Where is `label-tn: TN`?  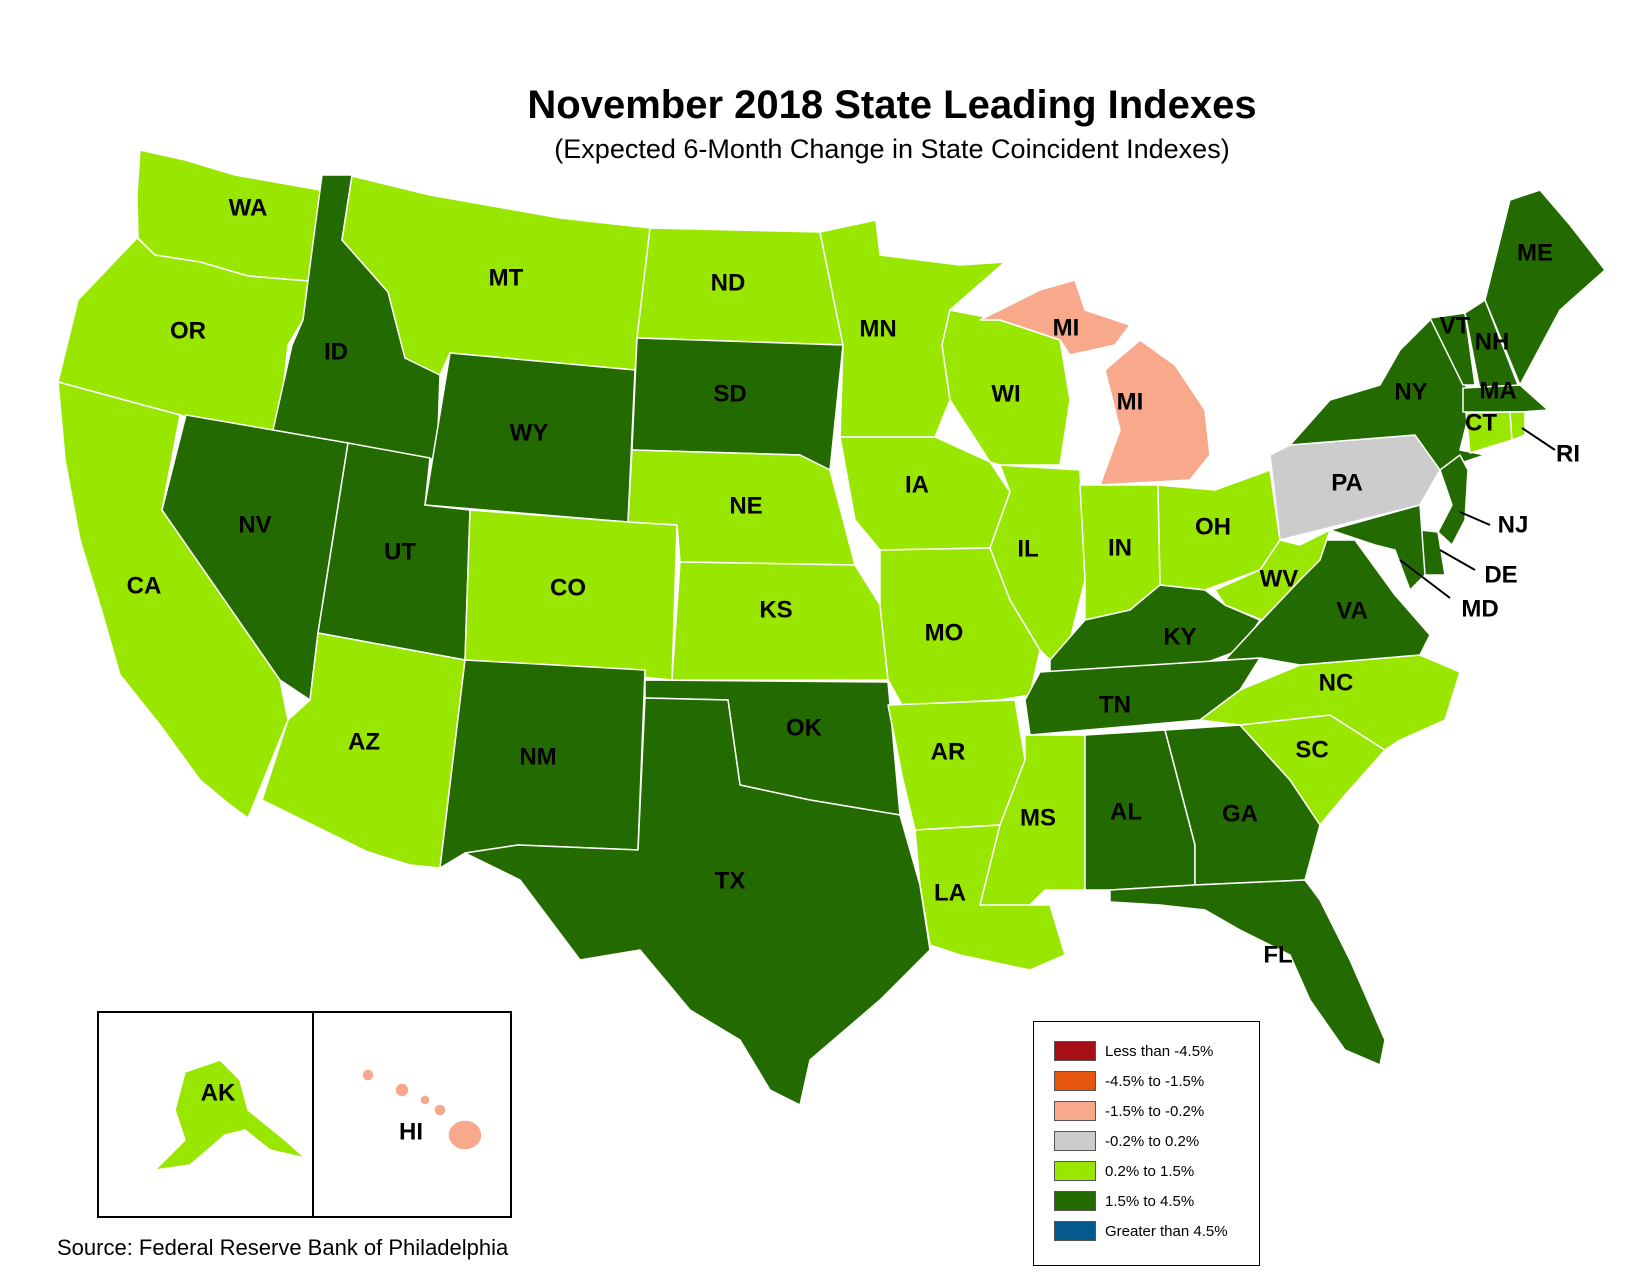 label-tn: TN is located at coordinates (1115, 704).